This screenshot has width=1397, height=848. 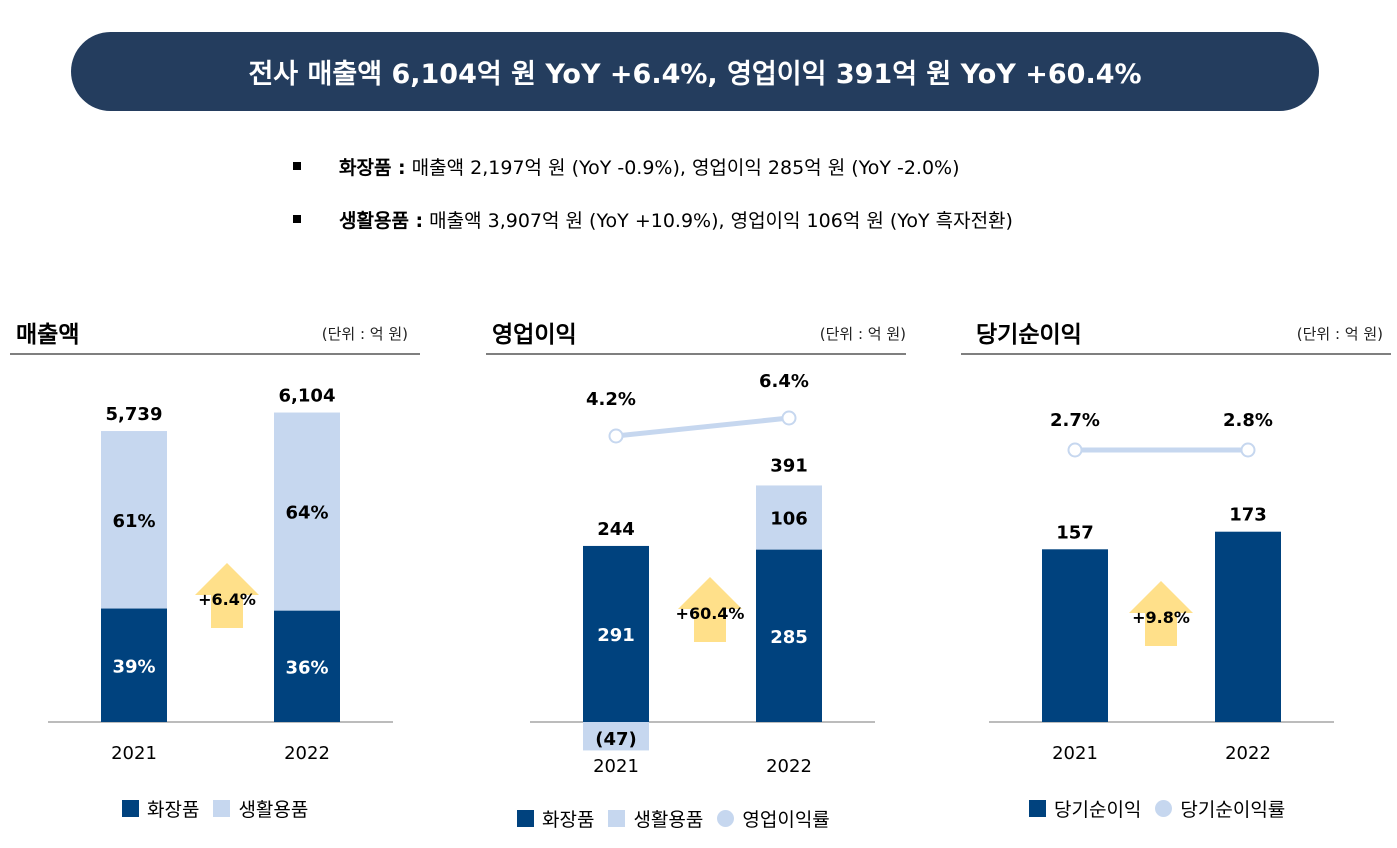 I want to click on panel-title: 당기순이익, so click(x=1029, y=335).